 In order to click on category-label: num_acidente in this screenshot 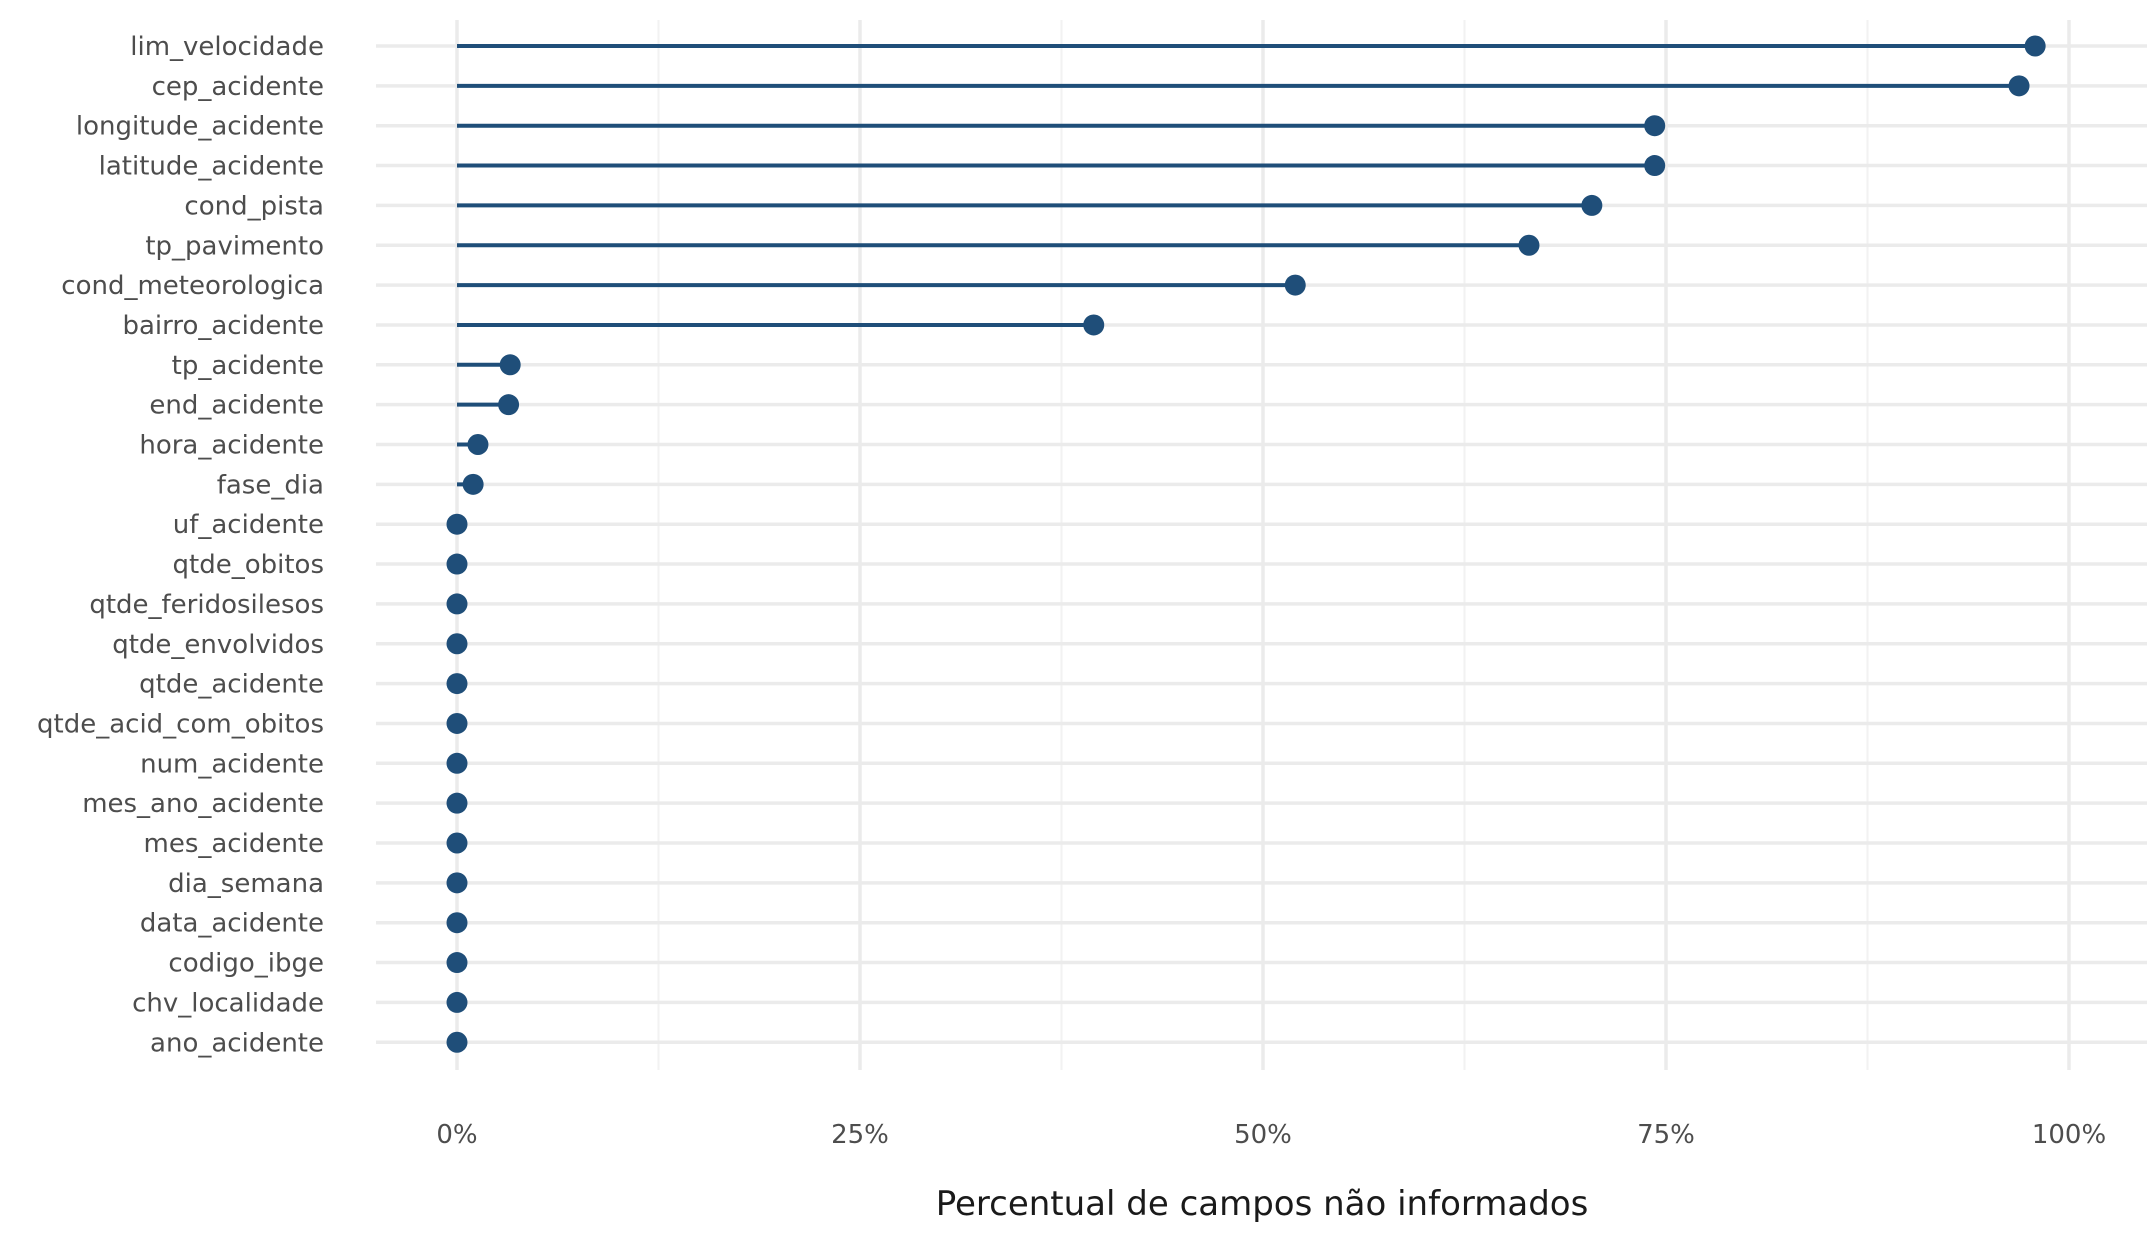, I will do `click(232, 764)`.